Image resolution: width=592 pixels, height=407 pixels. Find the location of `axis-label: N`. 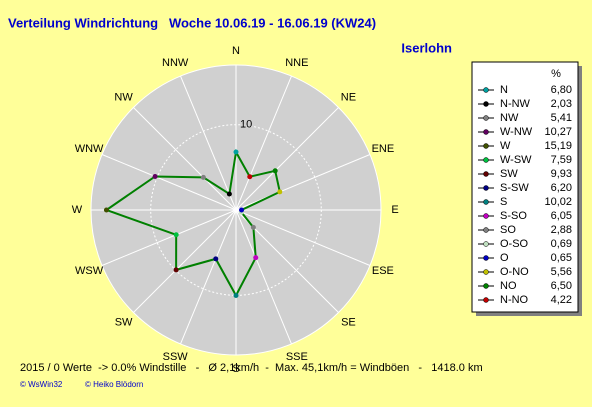

axis-label: N is located at coordinates (236, 51).